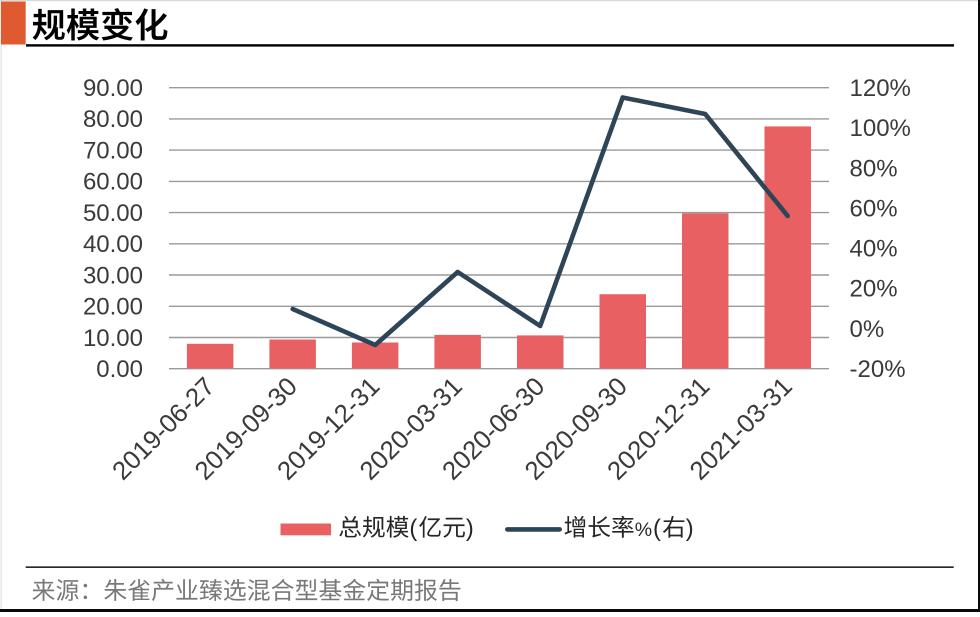 Image resolution: width=980 pixels, height=617 pixels. Describe the element at coordinates (874, 208) in the screenshot. I see `svg-text: 60%` at that location.